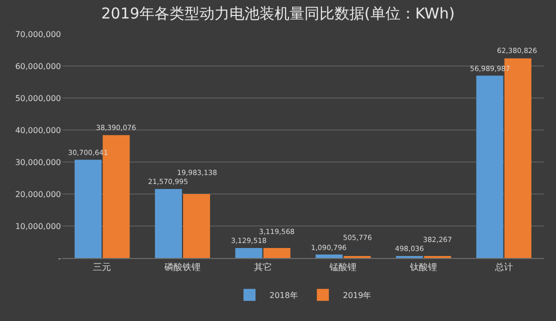  Describe the element at coordinates (182, 267) in the screenshot. I see `x-tick-label: 磷酸铁锂` at that location.